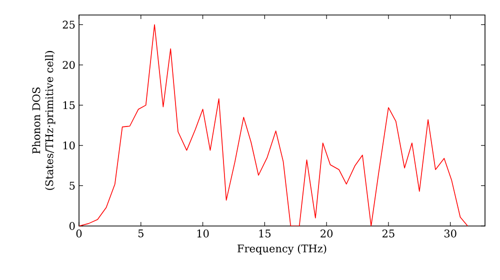 The height and width of the screenshot is (280, 500). I want to click on x-tick-label: 30, so click(450, 234).